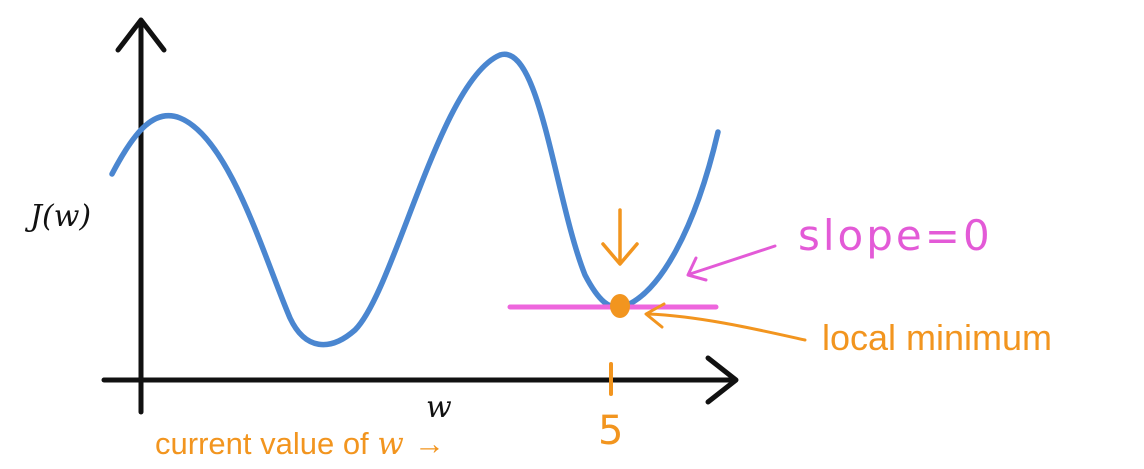  What do you see at coordinates (620, 237) in the screenshot?
I see `down-arrow-icon` at bounding box center [620, 237].